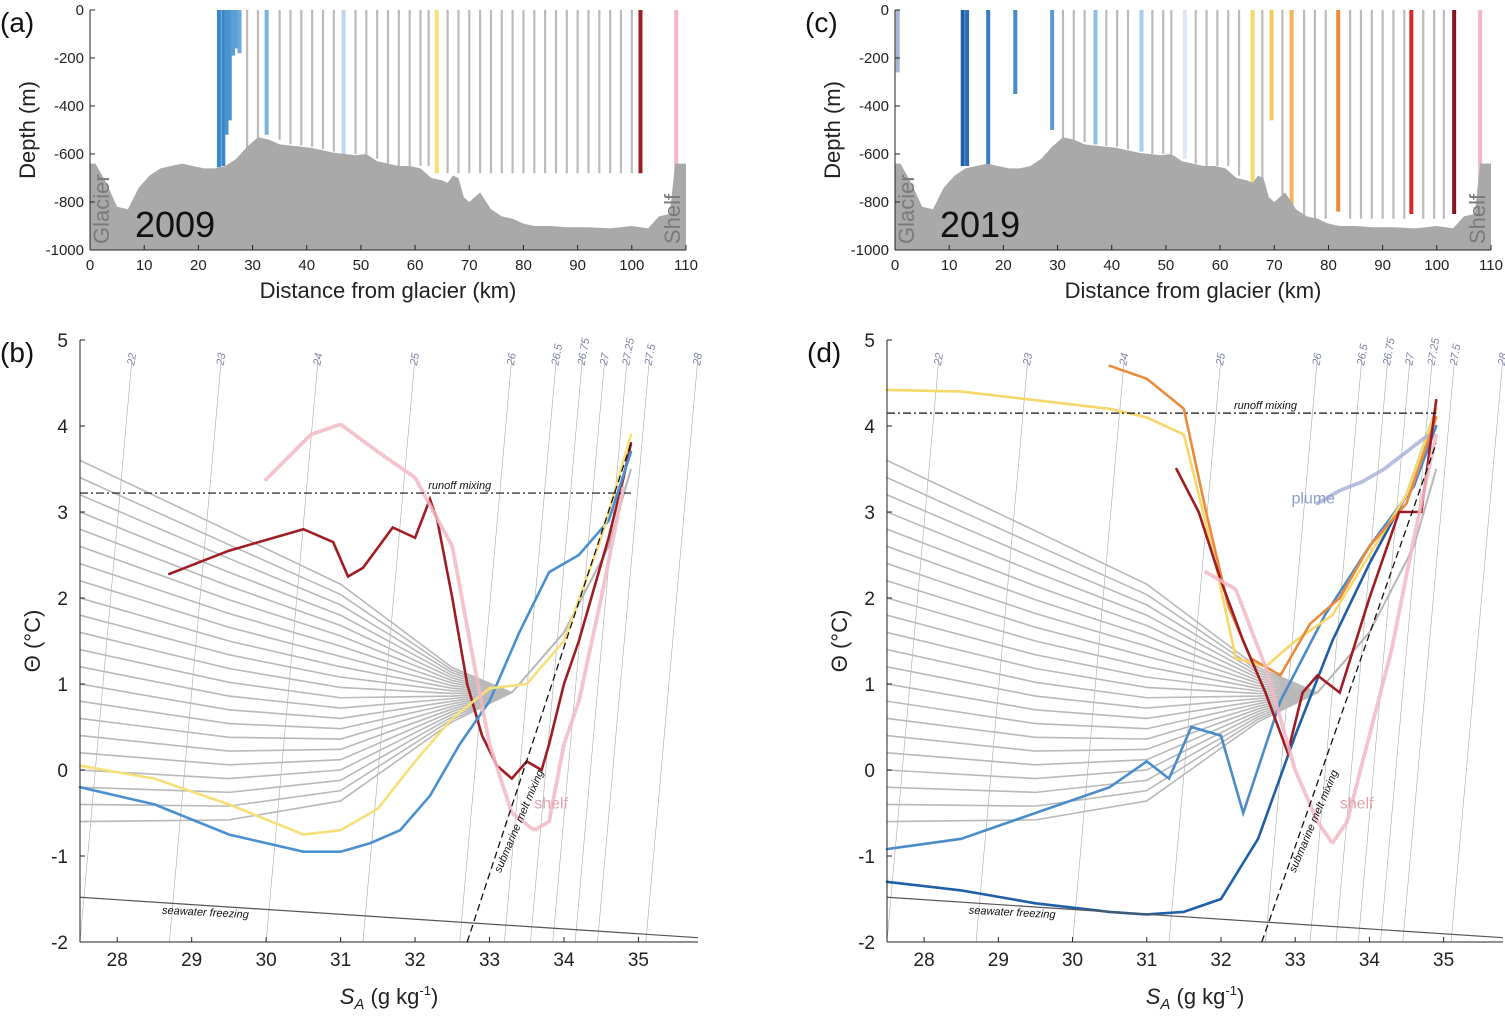  Describe the element at coordinates (1195, 917) in the screenshot. I see `seawater-freezing-line` at that location.